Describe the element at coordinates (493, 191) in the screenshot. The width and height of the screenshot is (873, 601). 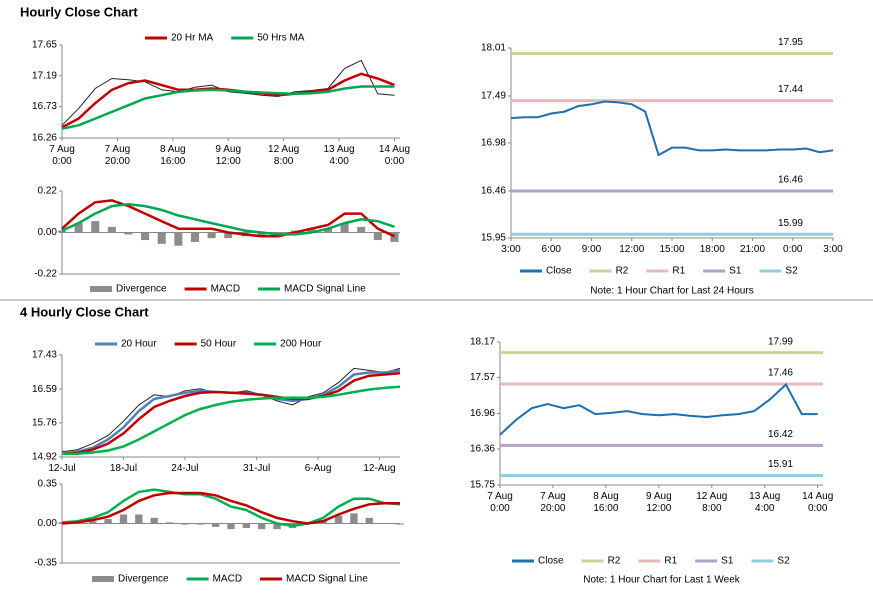
I see `y-tick-label: 16.46` at that location.